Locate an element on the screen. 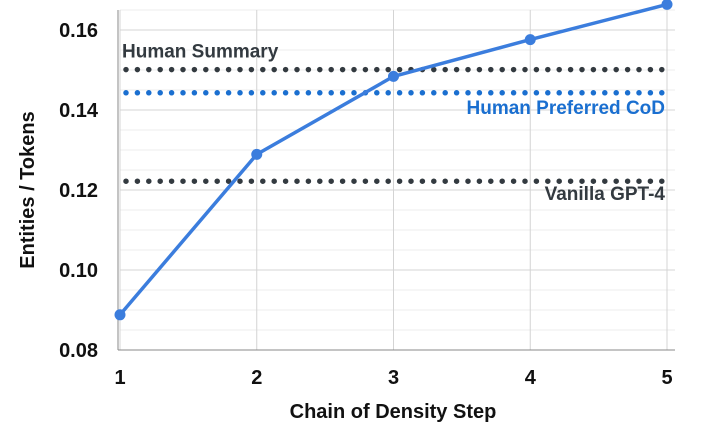  x-axis-title: Chain of Density Step is located at coordinates (393, 412).